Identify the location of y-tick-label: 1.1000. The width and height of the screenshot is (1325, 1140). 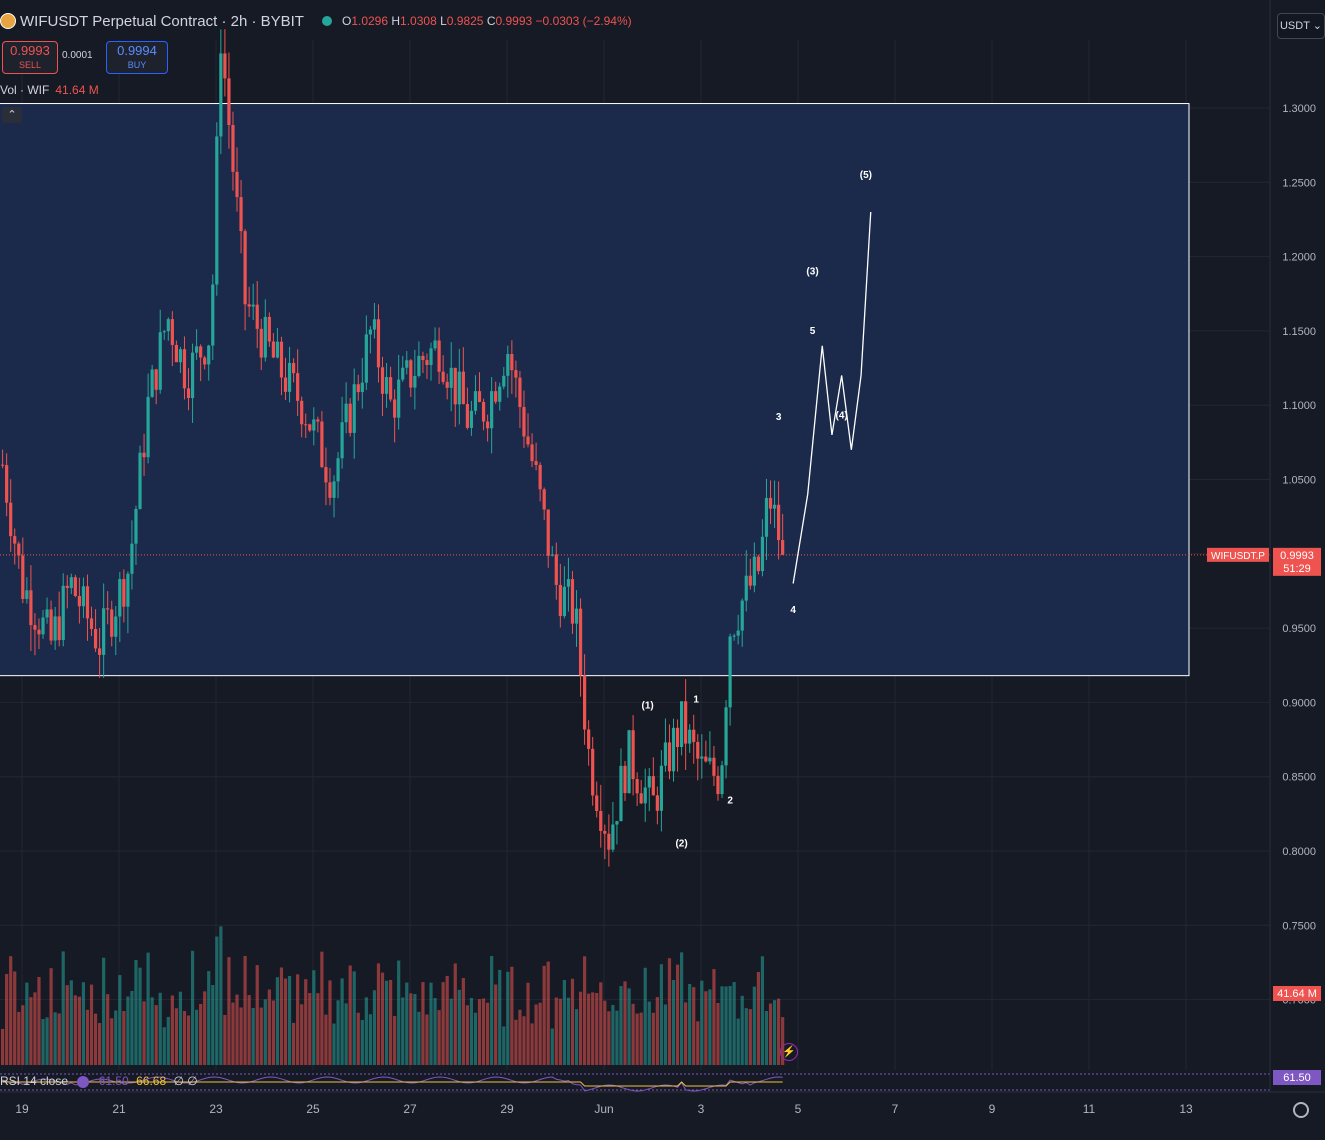
(1299, 406).